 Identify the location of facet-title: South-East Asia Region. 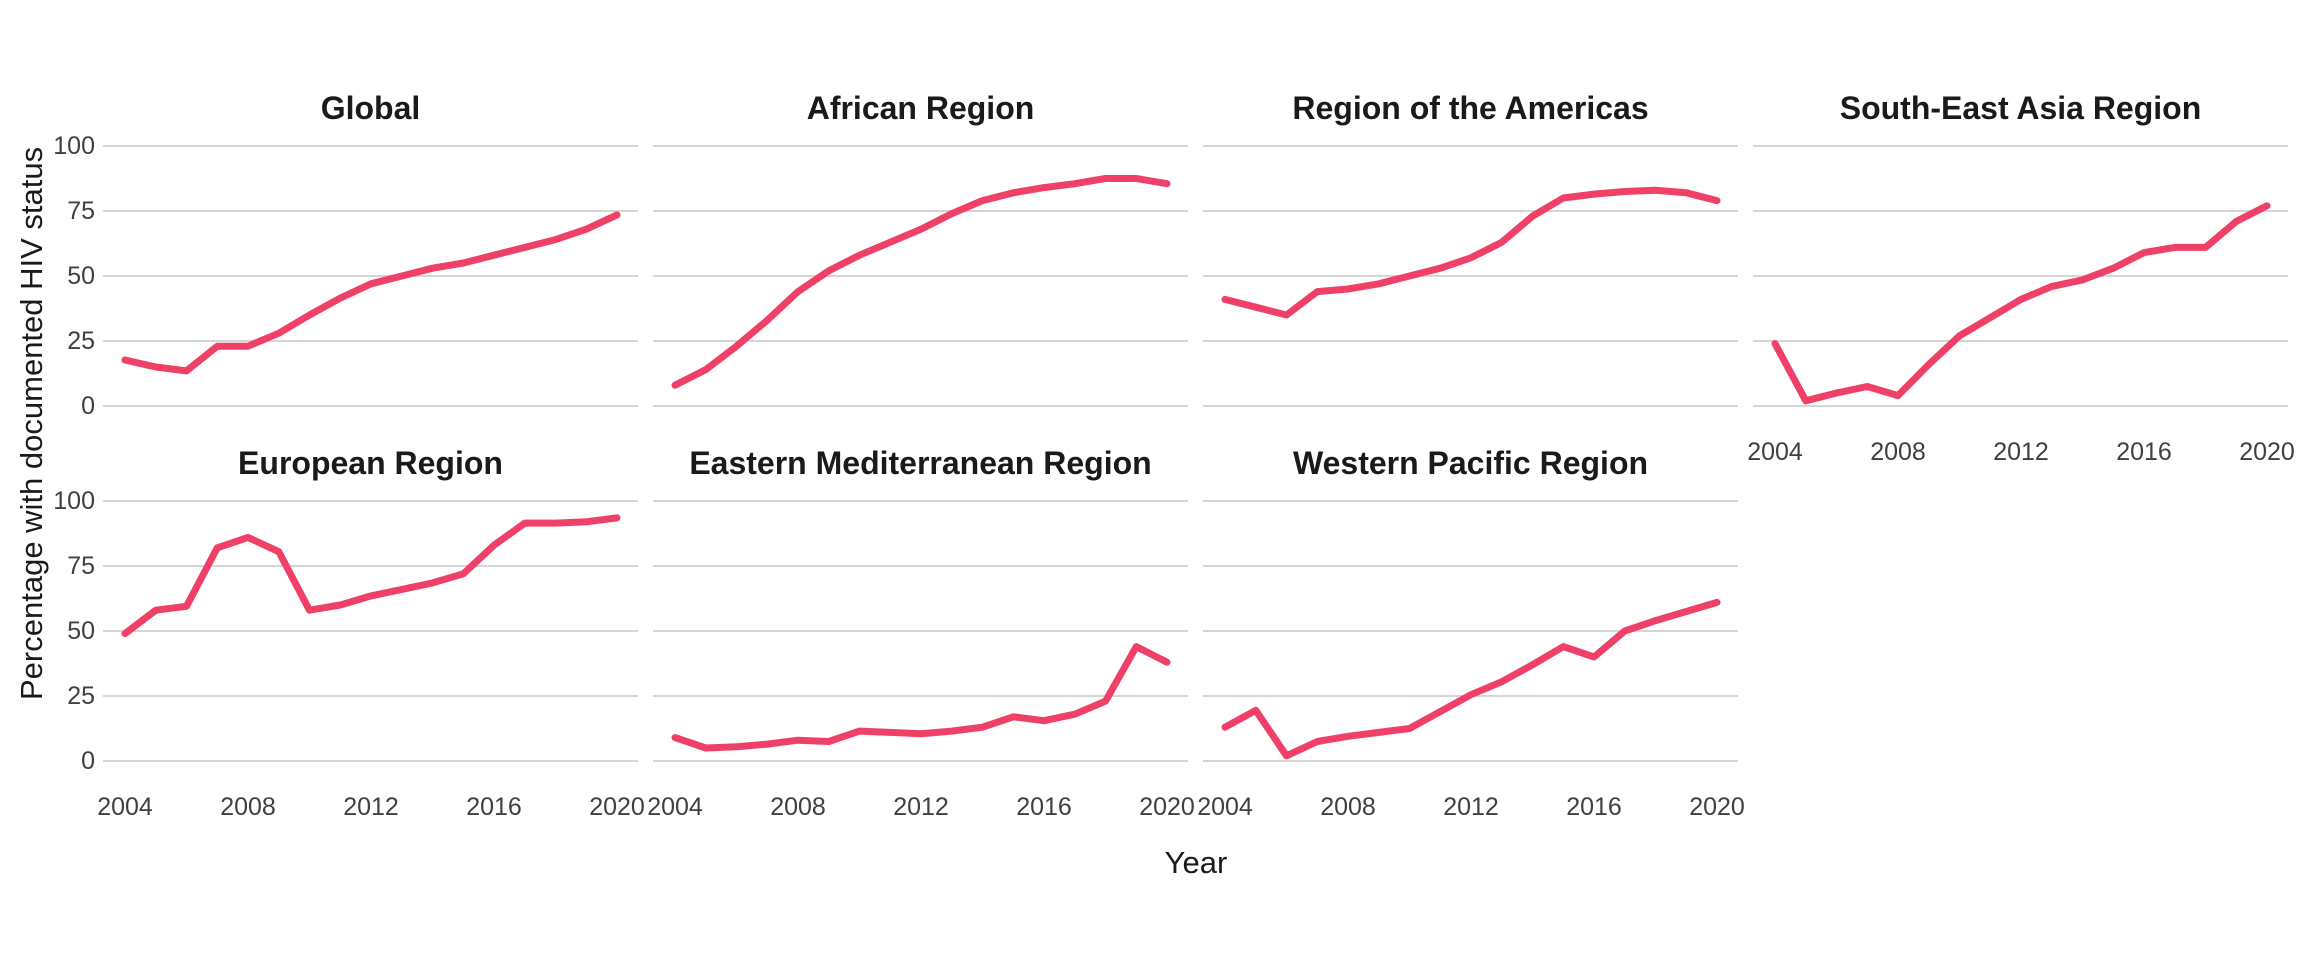
(2020, 108).